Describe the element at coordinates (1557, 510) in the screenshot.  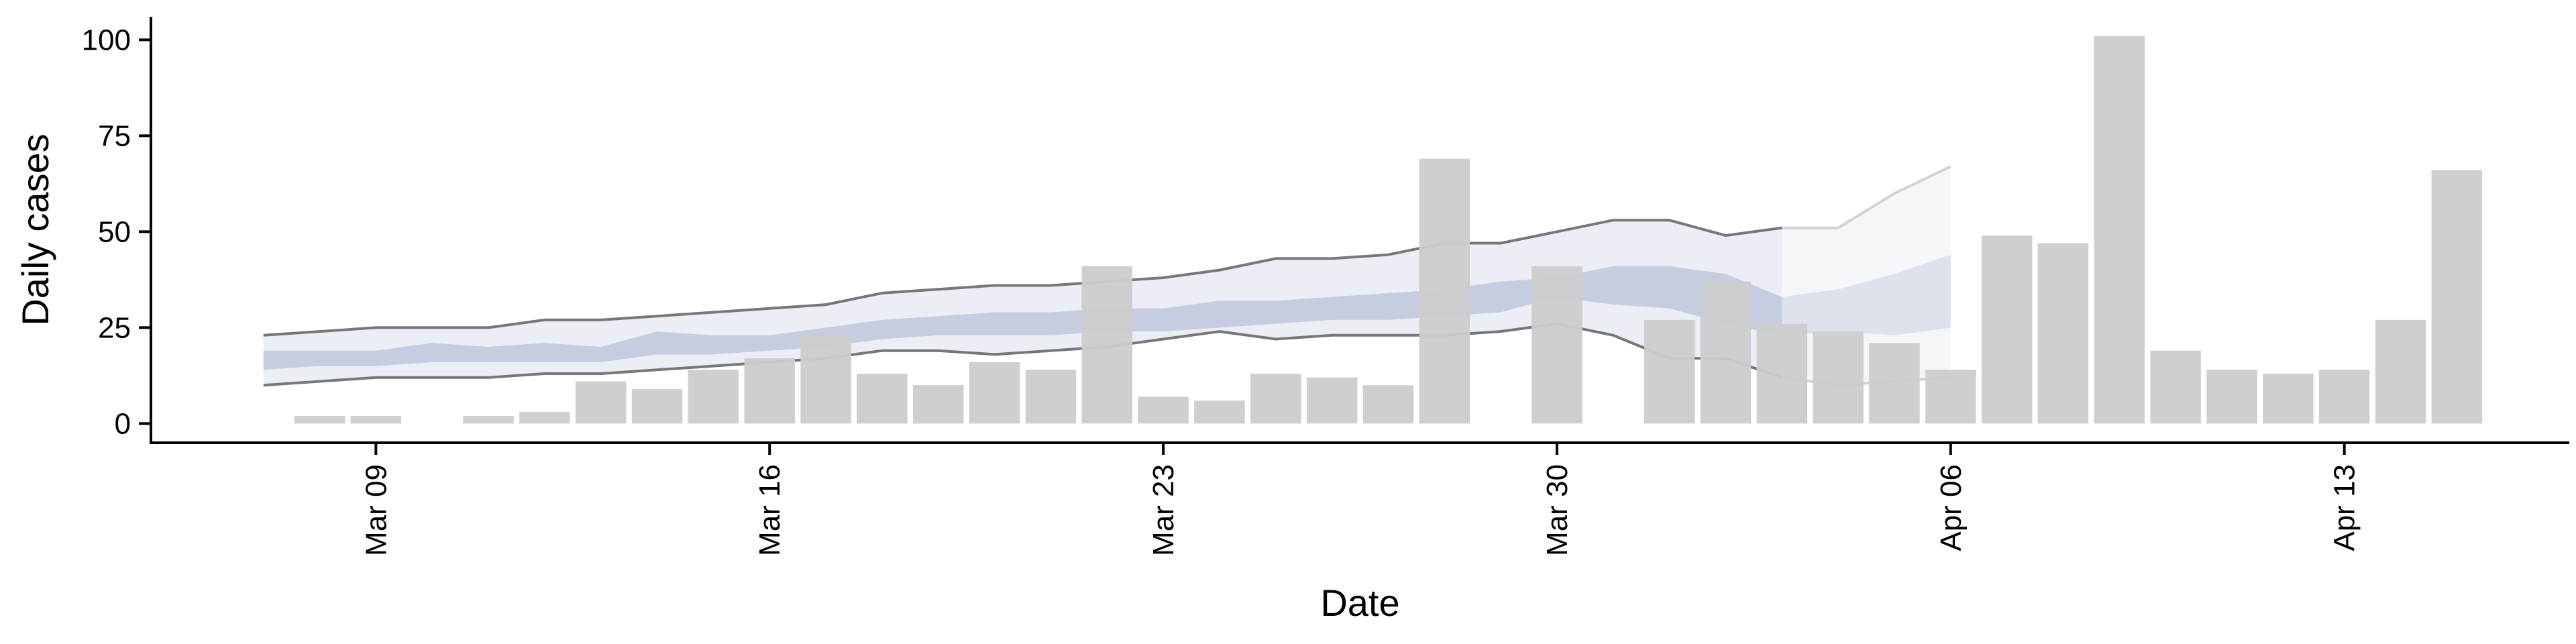
I see `x-tick-label-2020-03-30: Mar 30` at that location.